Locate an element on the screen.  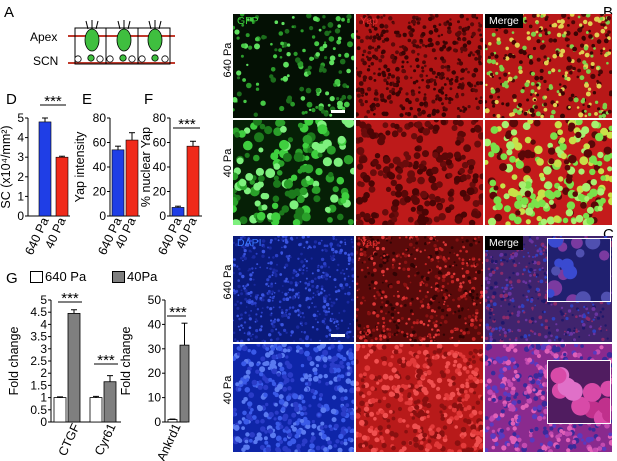
chart-e-tick-label: 0 is located at coordinates (102, 216).